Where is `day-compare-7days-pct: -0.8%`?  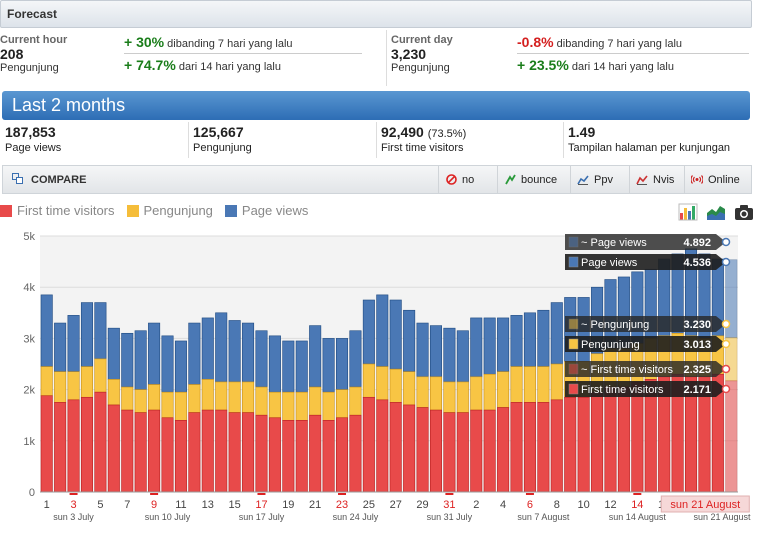 day-compare-7days-pct: -0.8% is located at coordinates (535, 42).